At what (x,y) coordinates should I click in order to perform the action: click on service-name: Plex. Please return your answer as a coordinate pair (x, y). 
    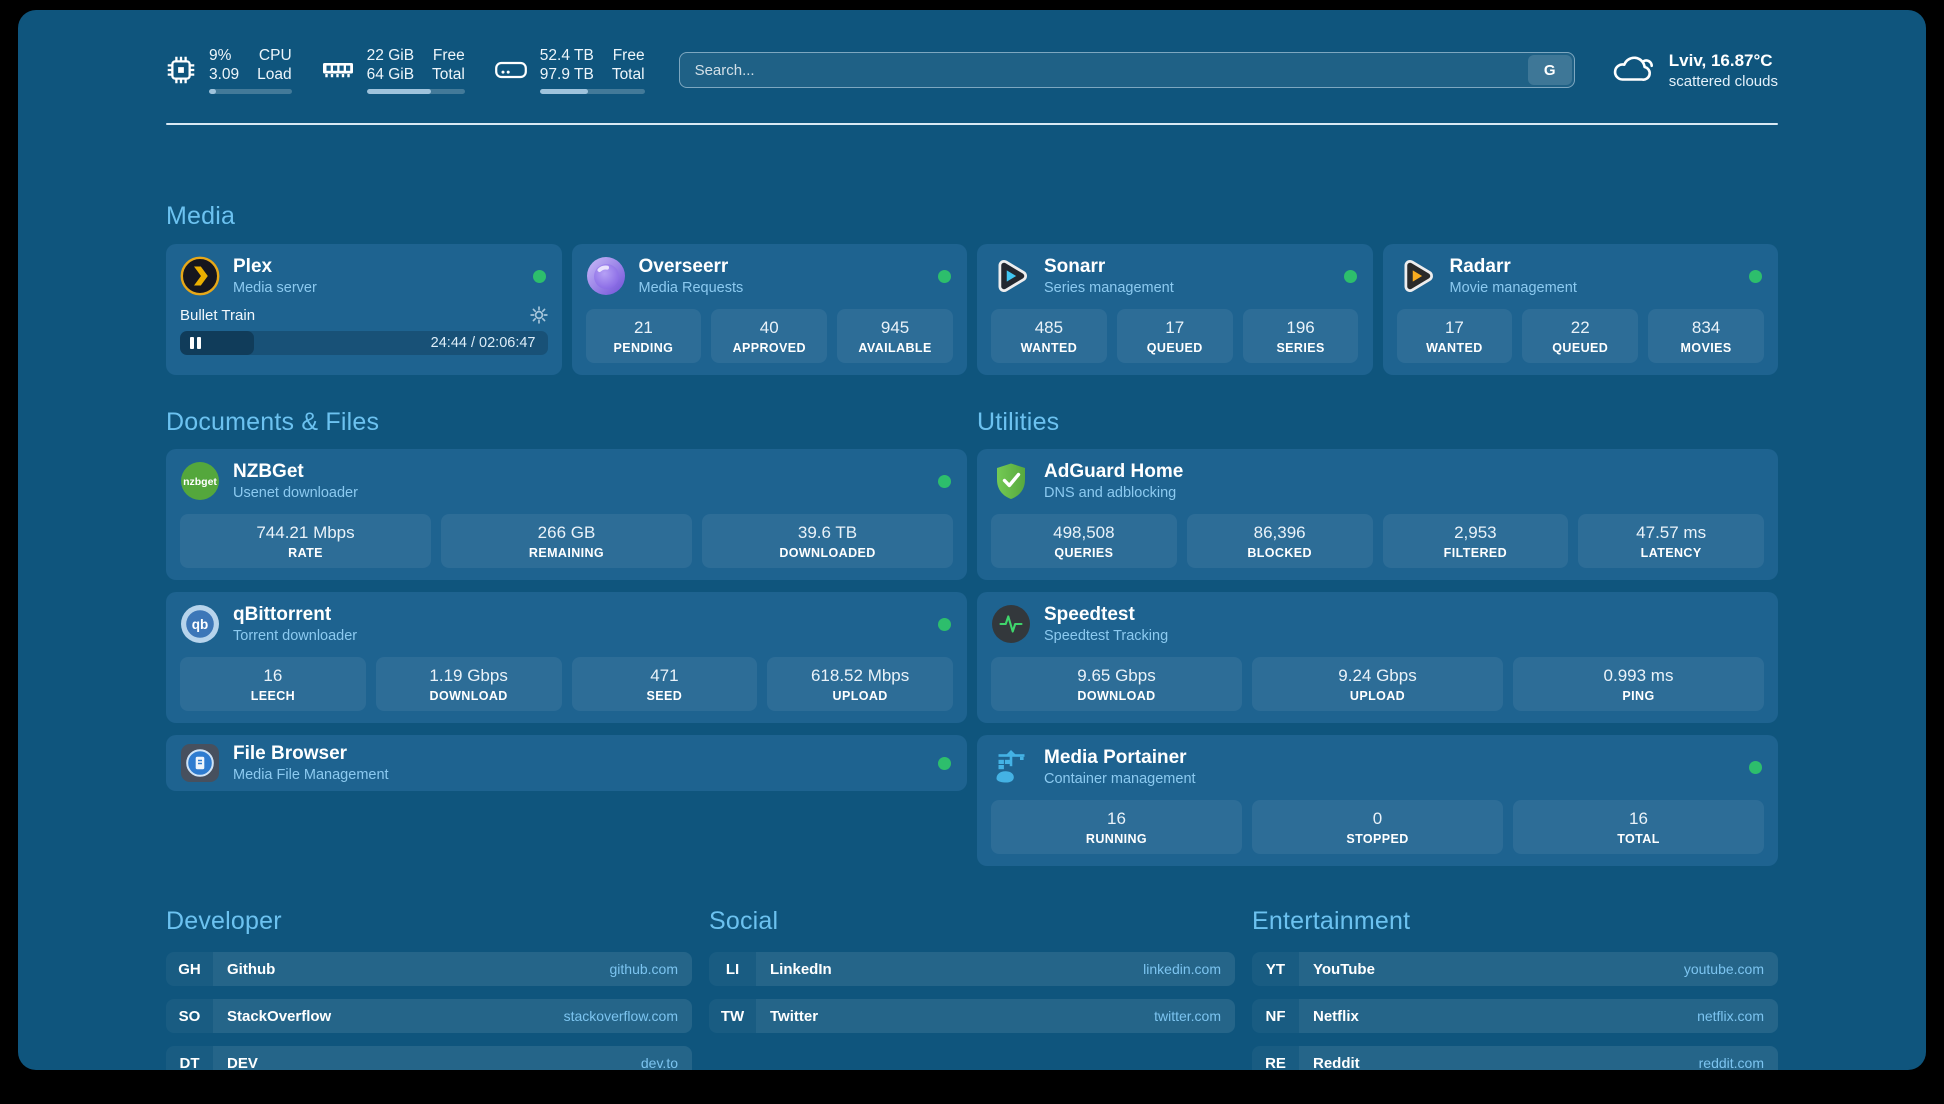
    Looking at the image, I should click on (253, 266).